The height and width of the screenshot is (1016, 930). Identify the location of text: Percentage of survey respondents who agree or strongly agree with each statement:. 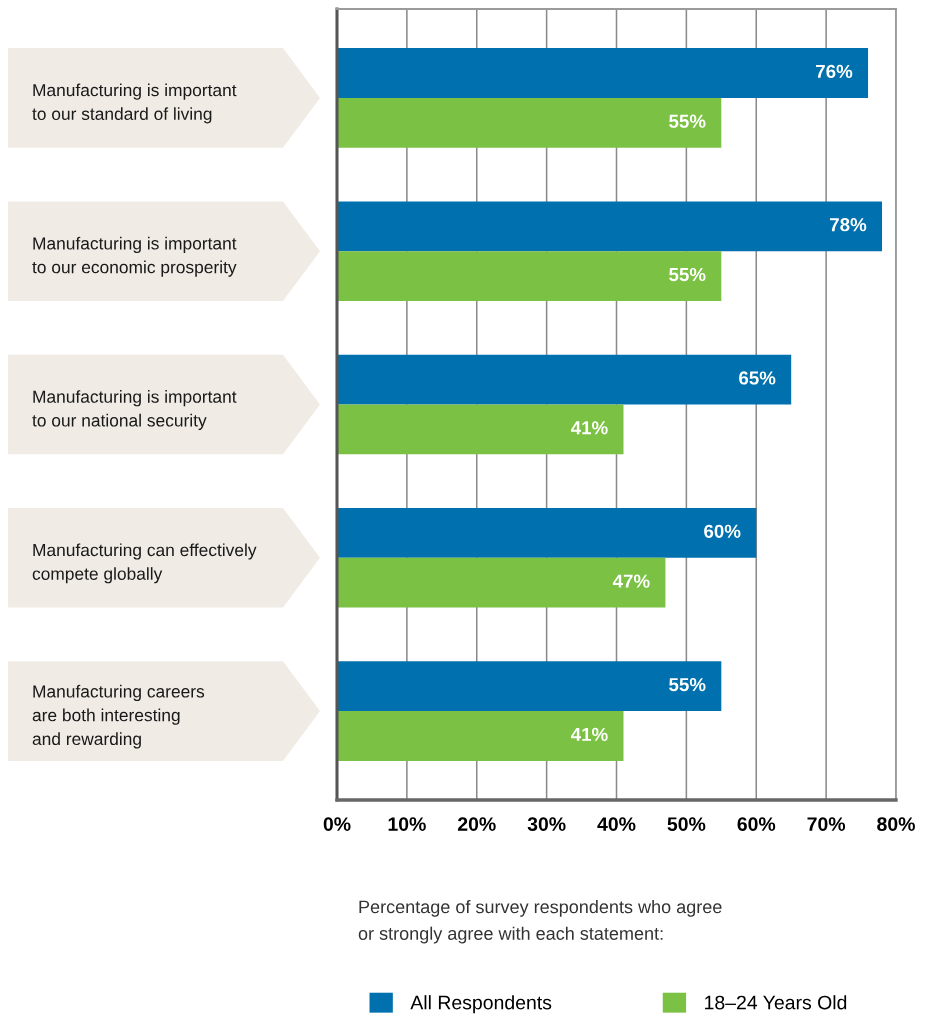
(540, 922).